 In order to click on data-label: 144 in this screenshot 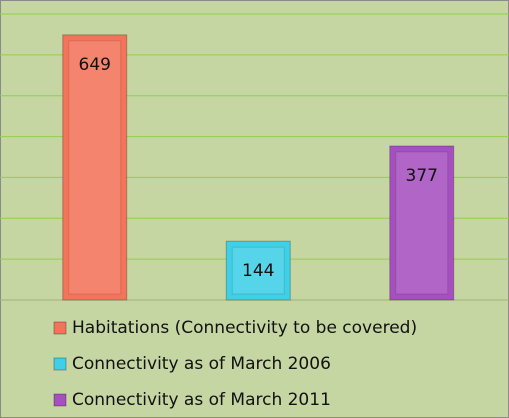, I will do `click(258, 271)`.